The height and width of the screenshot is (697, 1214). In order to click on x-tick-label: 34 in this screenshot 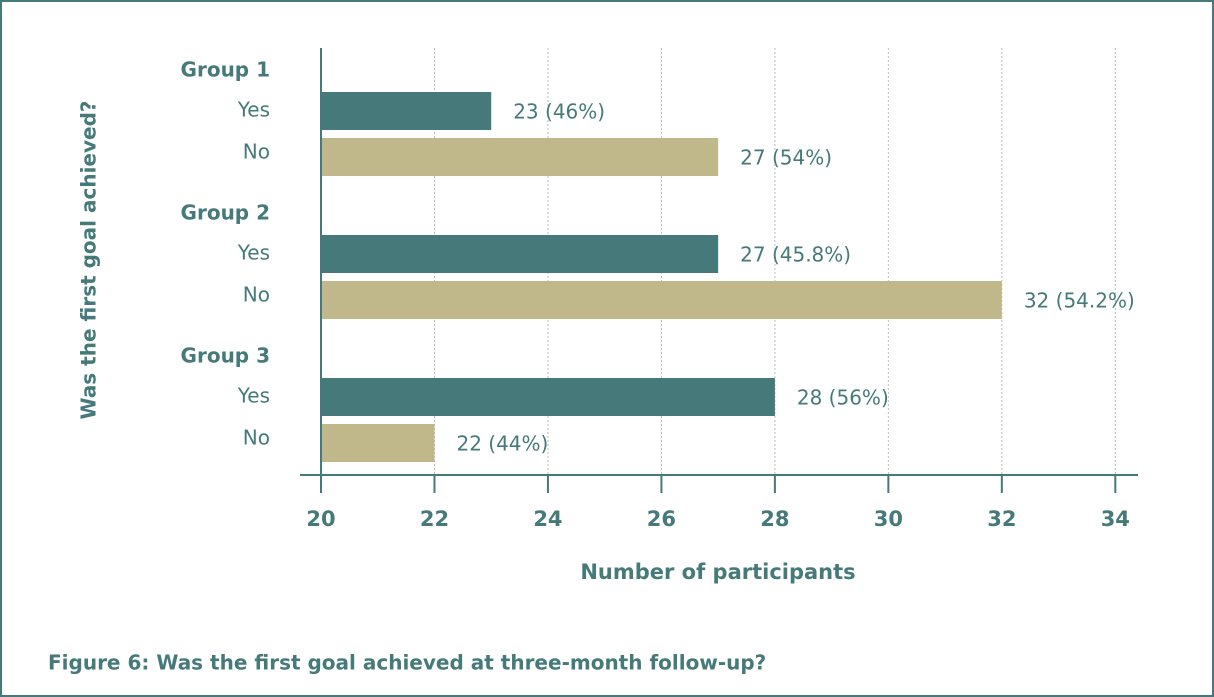, I will do `click(1115, 519)`.